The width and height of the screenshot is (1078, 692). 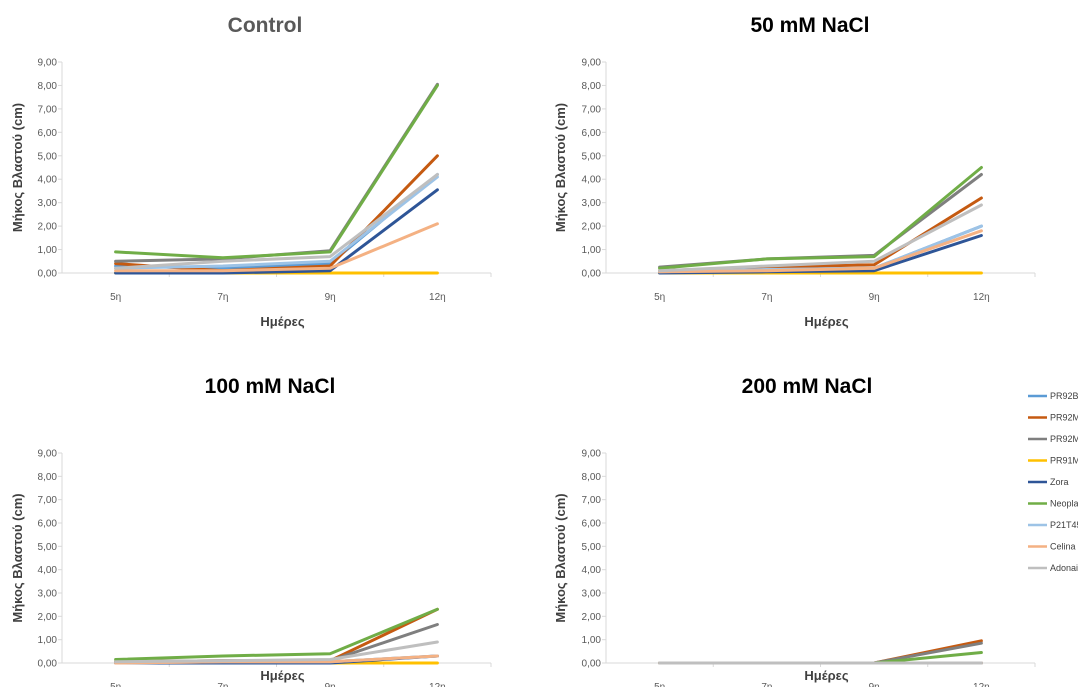 I want to click on legend-item: PR92B63, so click(x=1053, y=396).